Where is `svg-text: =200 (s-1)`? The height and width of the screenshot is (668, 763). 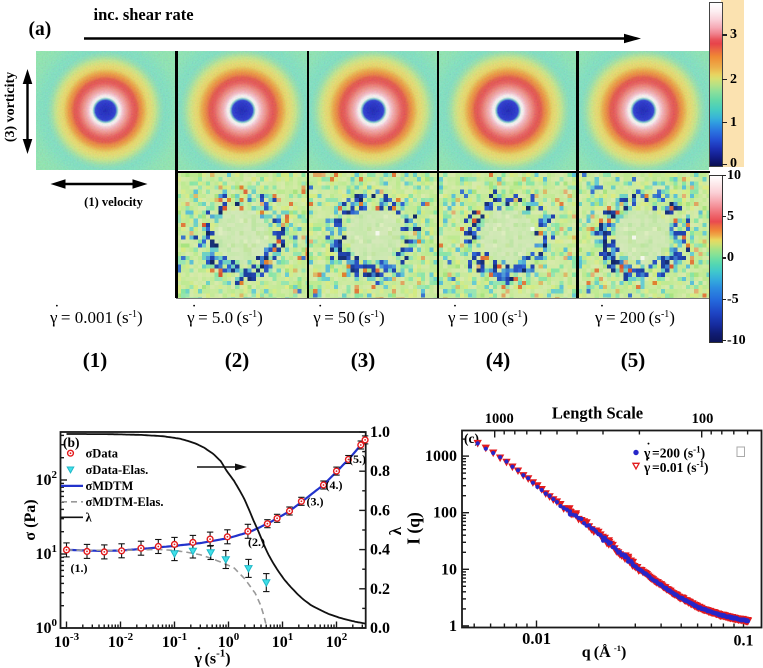
svg-text: =200 (s-1) is located at coordinates (678, 453).